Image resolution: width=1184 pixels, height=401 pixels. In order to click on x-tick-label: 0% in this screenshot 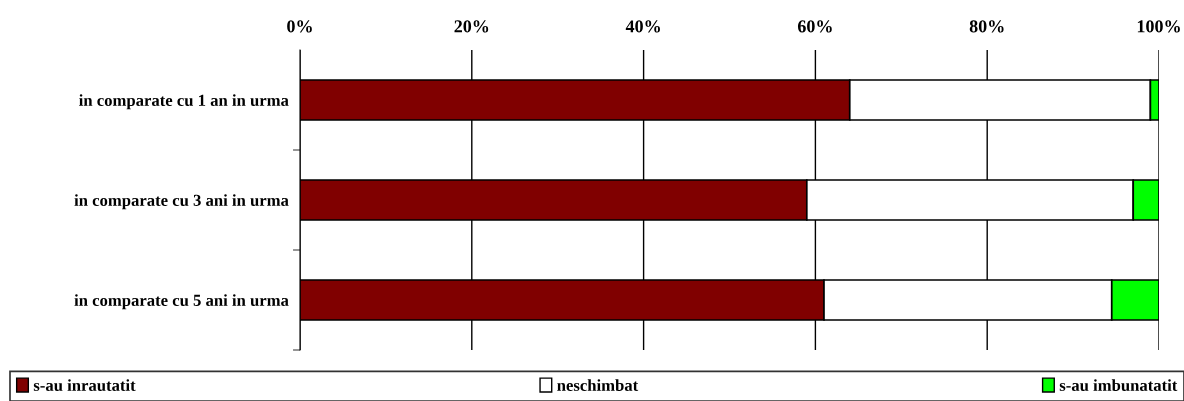, I will do `click(299, 26)`.